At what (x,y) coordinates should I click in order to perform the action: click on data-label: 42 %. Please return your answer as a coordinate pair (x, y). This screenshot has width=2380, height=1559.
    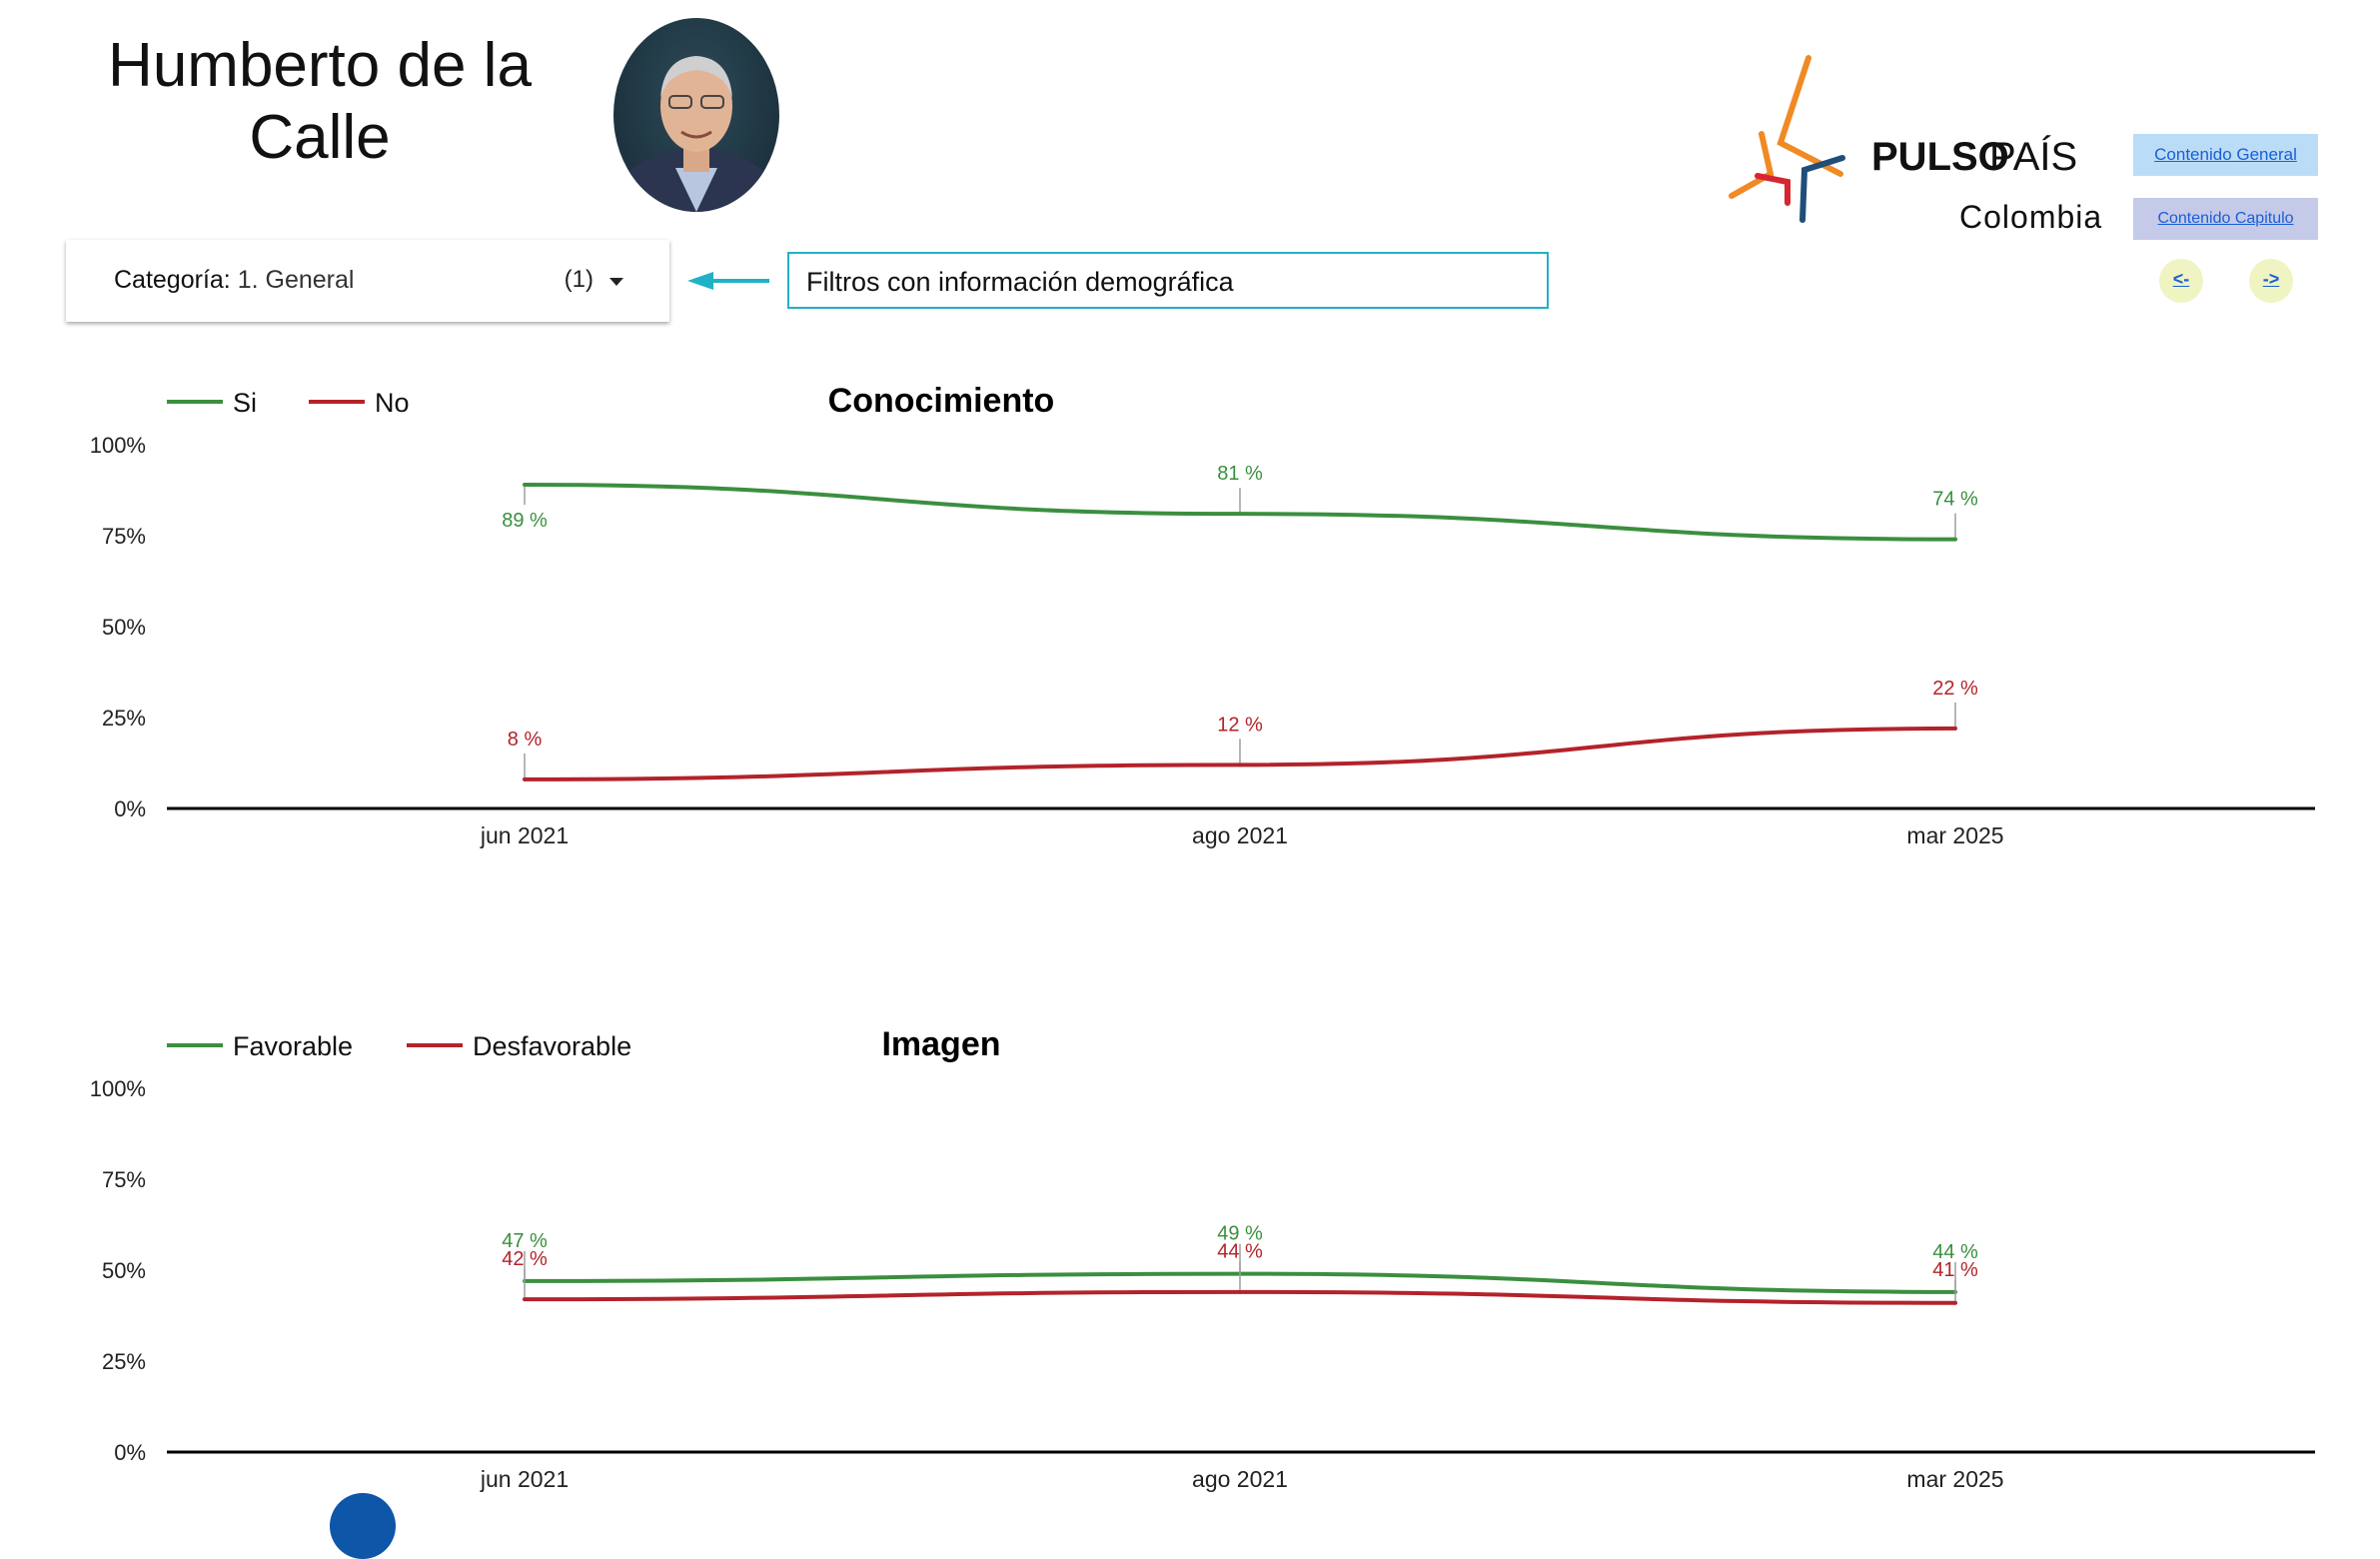
    Looking at the image, I should click on (525, 1259).